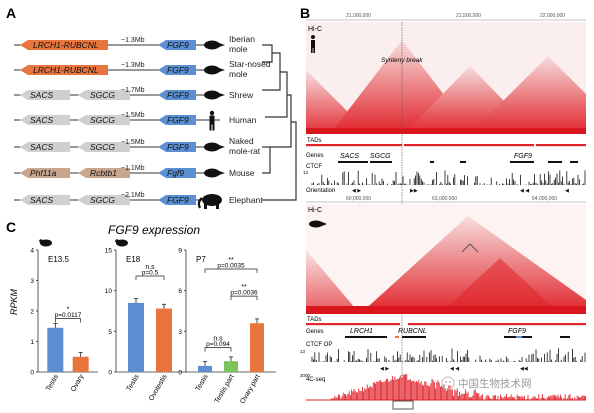  What do you see at coordinates (158, 387) in the screenshot?
I see `category-label: Ovotestis` at bounding box center [158, 387].